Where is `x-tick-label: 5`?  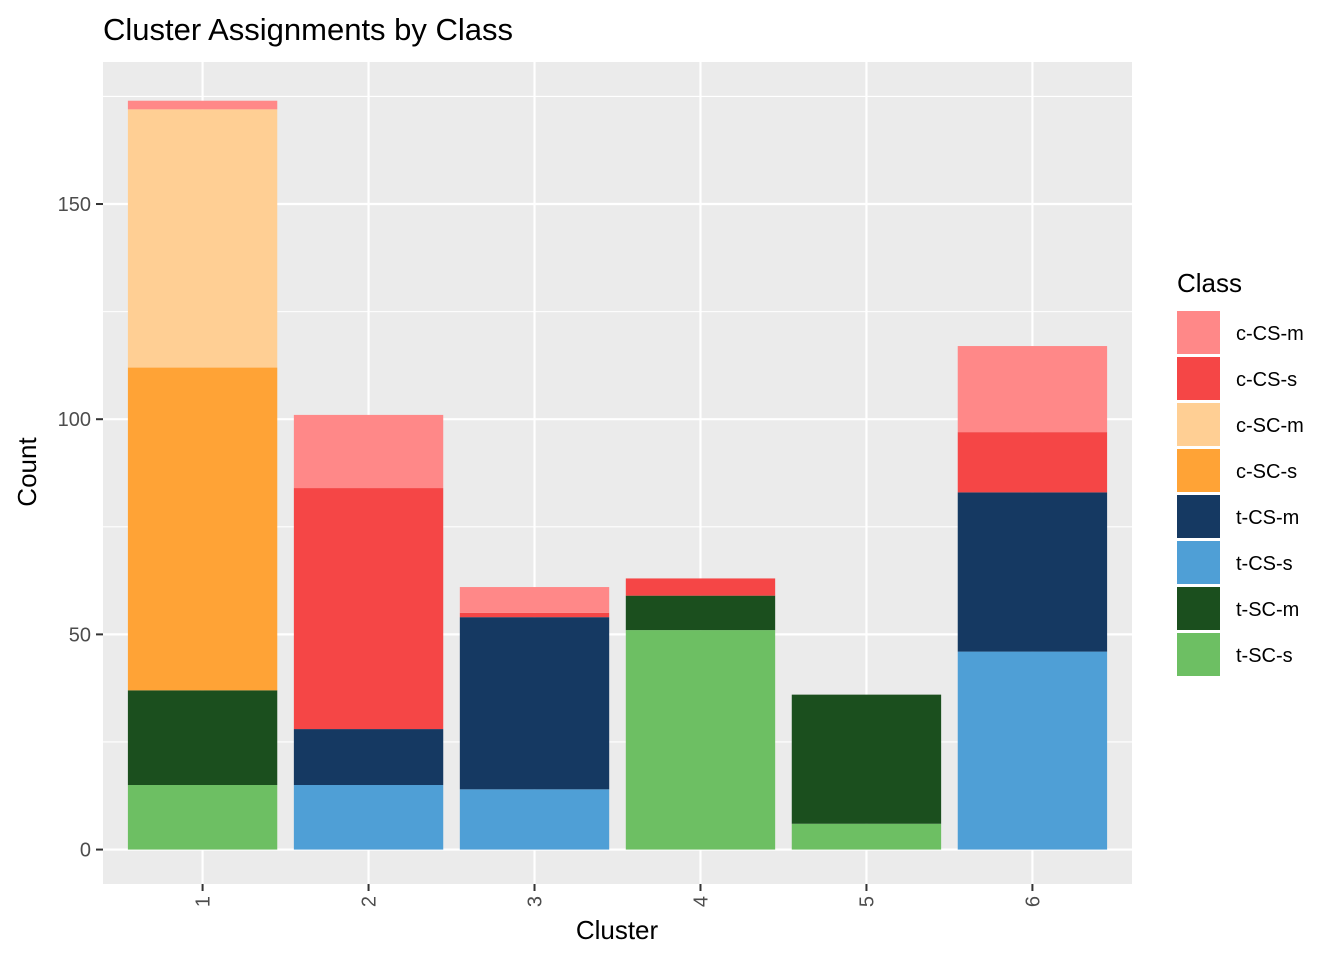
x-tick-label: 5 is located at coordinates (867, 901).